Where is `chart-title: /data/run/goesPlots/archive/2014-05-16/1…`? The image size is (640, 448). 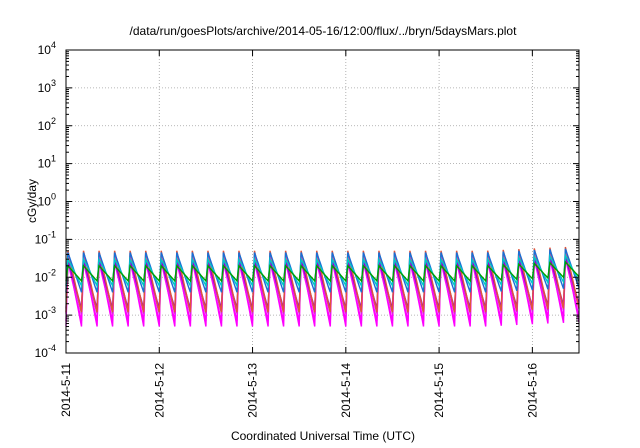
chart-title: /data/run/goesPlots/archive/2014-05-16/1… is located at coordinates (324, 31).